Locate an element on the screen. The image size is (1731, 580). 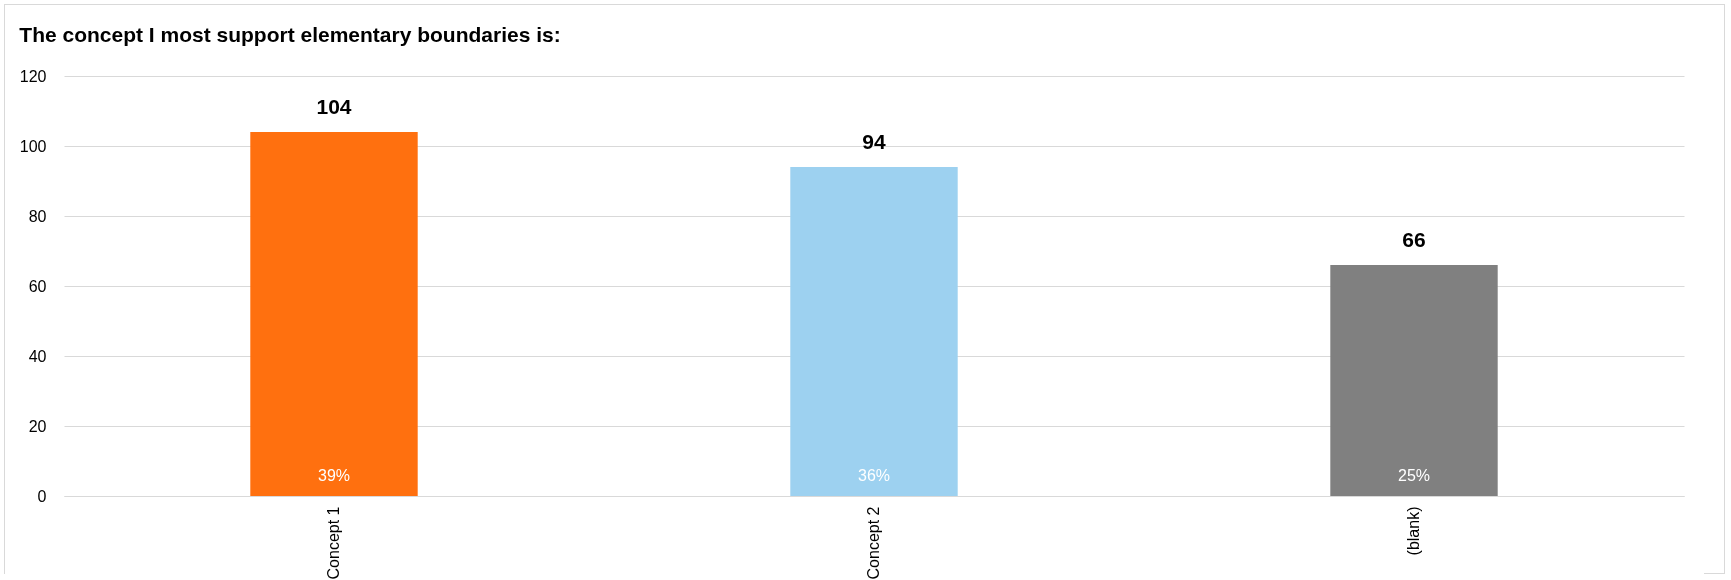
x-tick-label: Concept 2 is located at coordinates (873, 543).